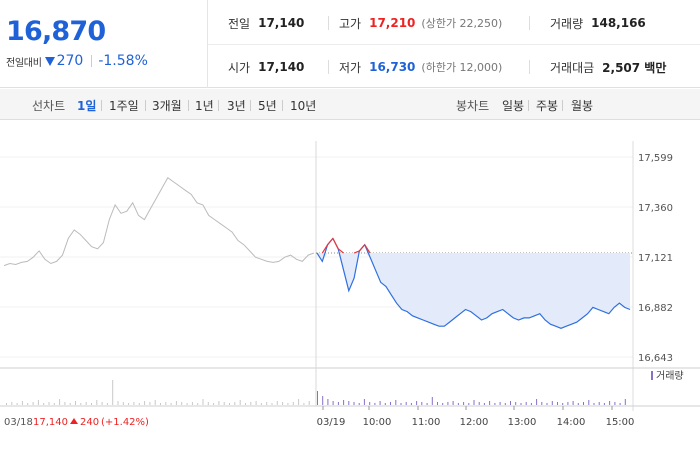  What do you see at coordinates (267, 106) in the screenshot?
I see `period-5-years: 5년` at bounding box center [267, 106].